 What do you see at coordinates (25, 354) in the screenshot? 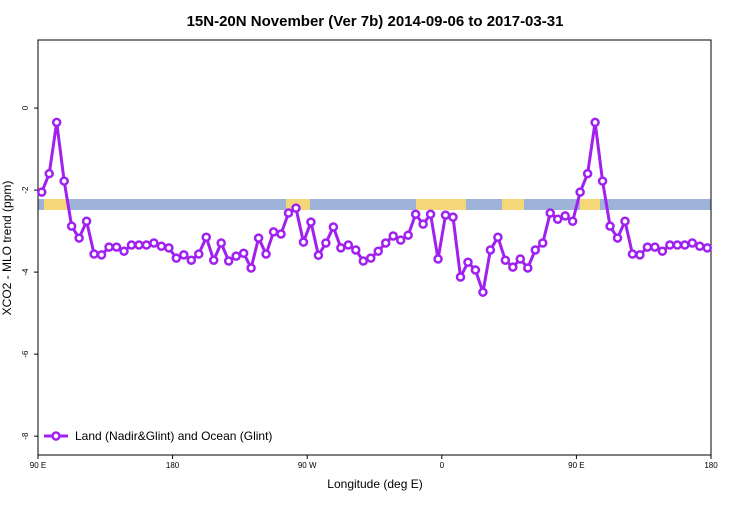
I see `y-tick-label: -6` at bounding box center [25, 354].